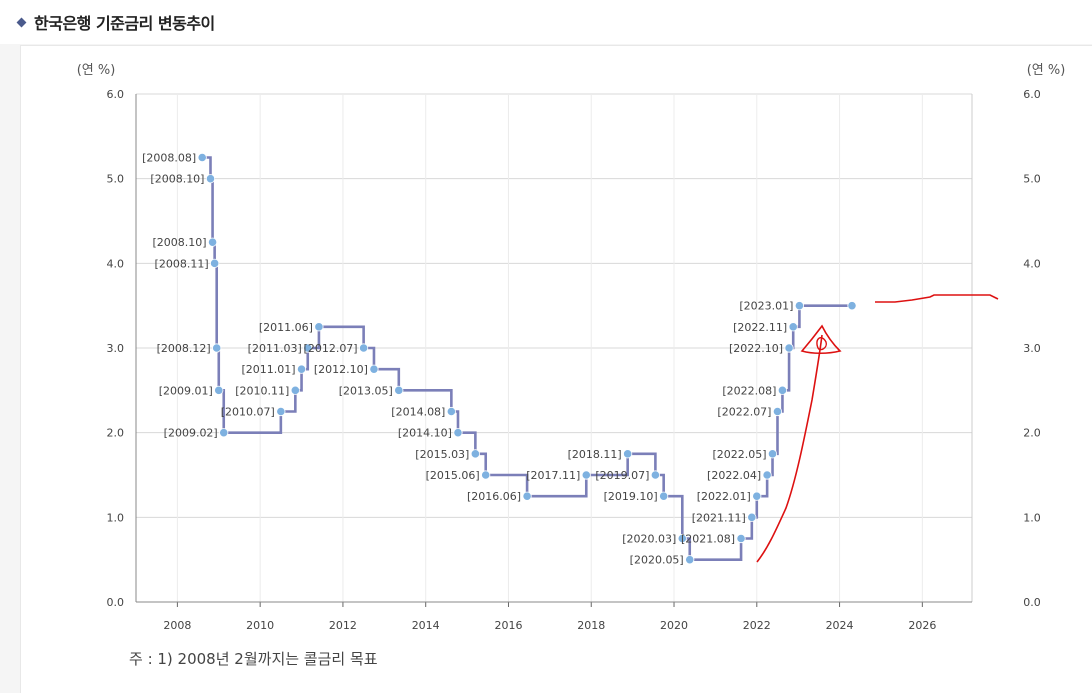 This screenshot has height=693, width=1092. Describe the element at coordinates (116, 433) in the screenshot. I see `y-tick-label-left: 2.0` at that location.